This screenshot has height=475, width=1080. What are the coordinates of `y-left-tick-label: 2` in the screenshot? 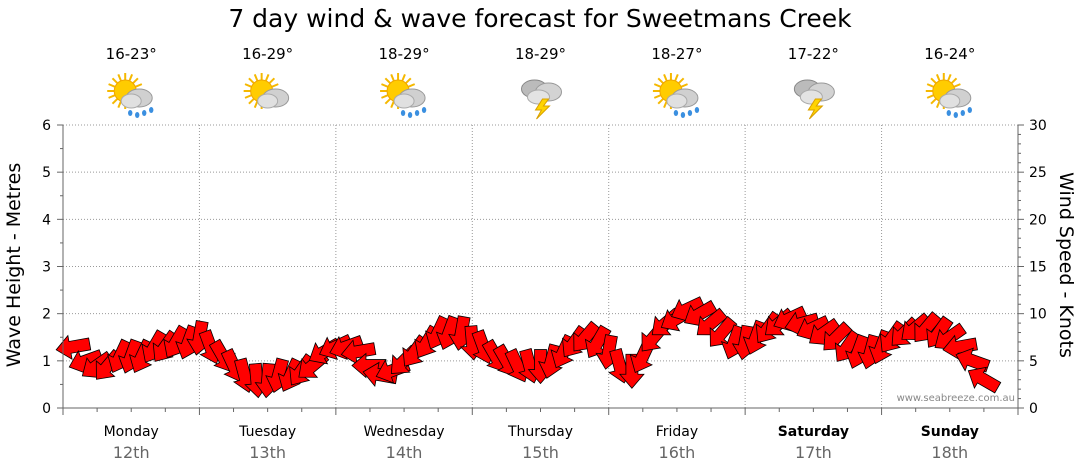 It's located at (46, 315).